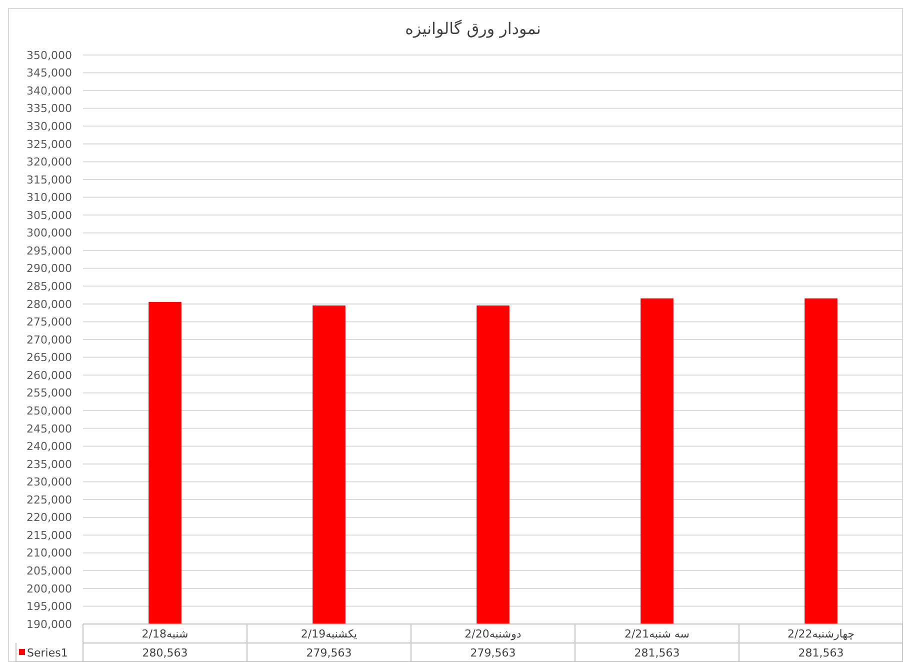 The height and width of the screenshot is (662, 911). Describe the element at coordinates (49, 447) in the screenshot. I see `y-tick-label: 240,000` at that location.